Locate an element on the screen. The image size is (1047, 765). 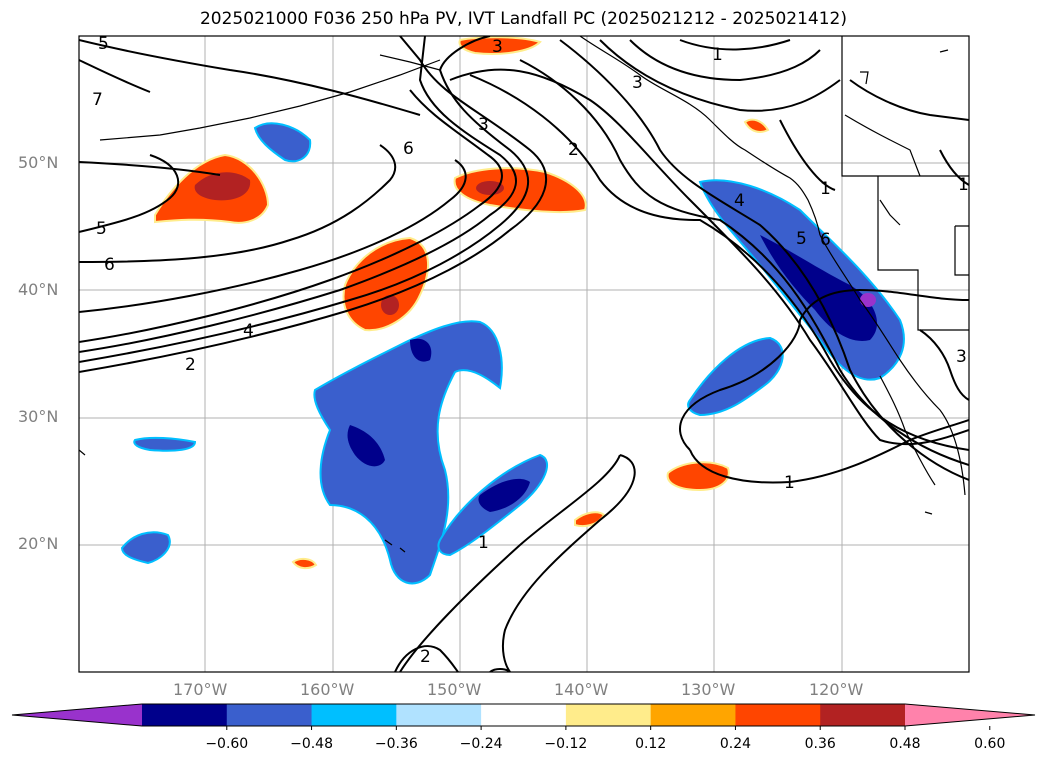
colorbar-extend-low is located at coordinates (77, 715).